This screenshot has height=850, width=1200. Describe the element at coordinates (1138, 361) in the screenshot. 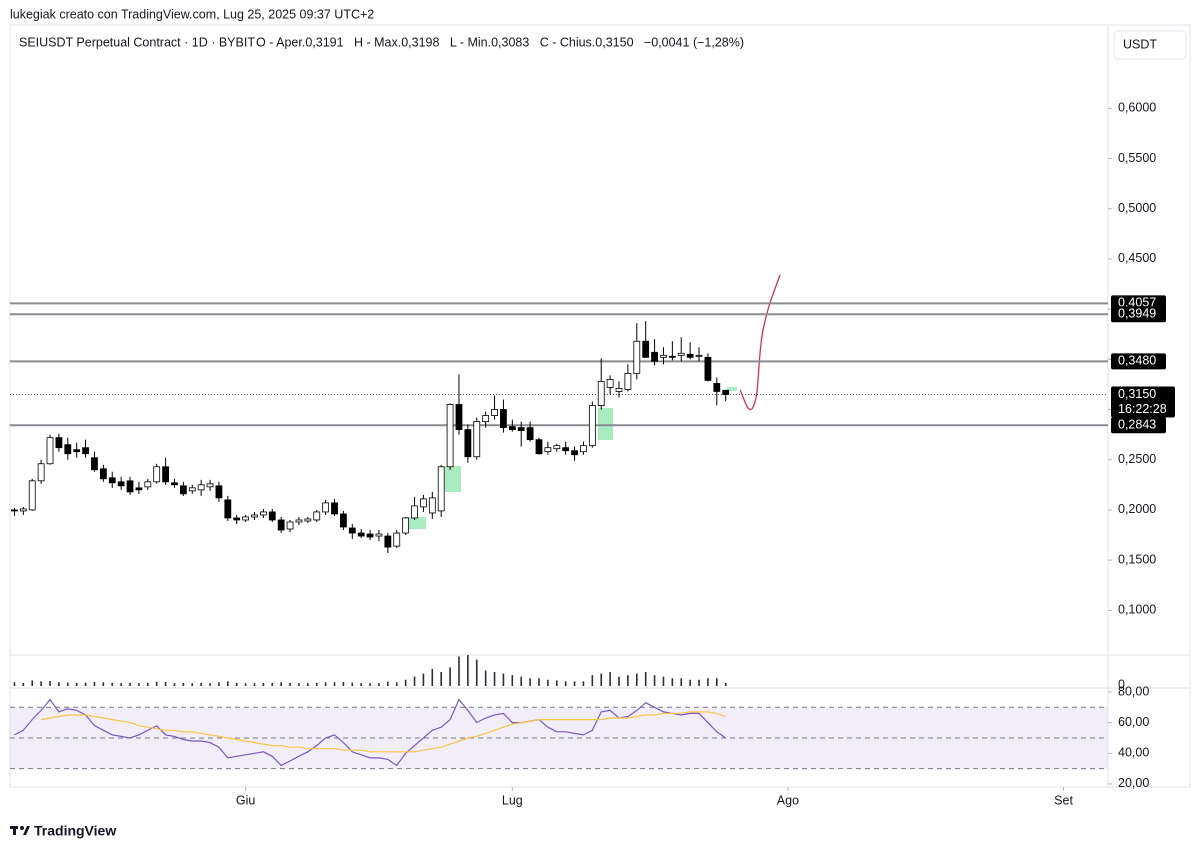

I see `level-label-box` at that location.